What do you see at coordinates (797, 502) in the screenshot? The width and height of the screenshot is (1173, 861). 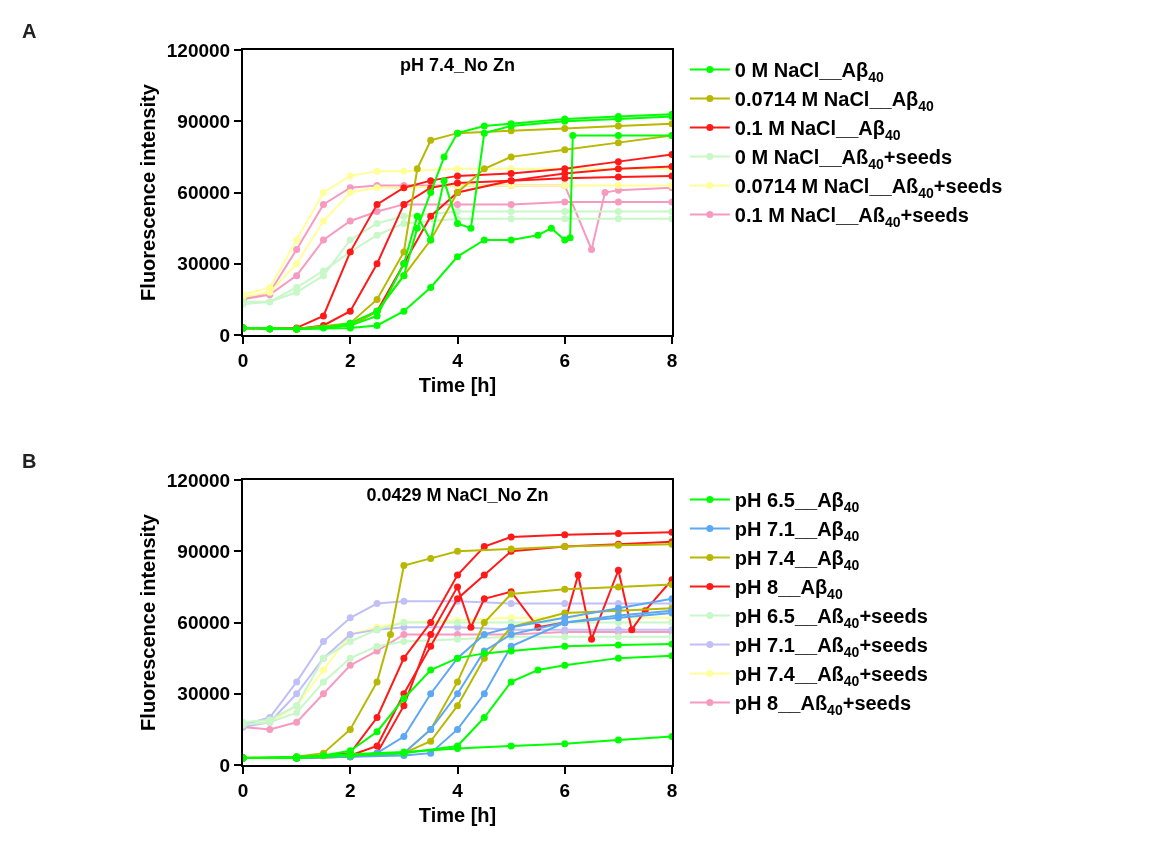 I see `legend-label: pH 6.5__Aβ$_{40}$` at bounding box center [797, 502].